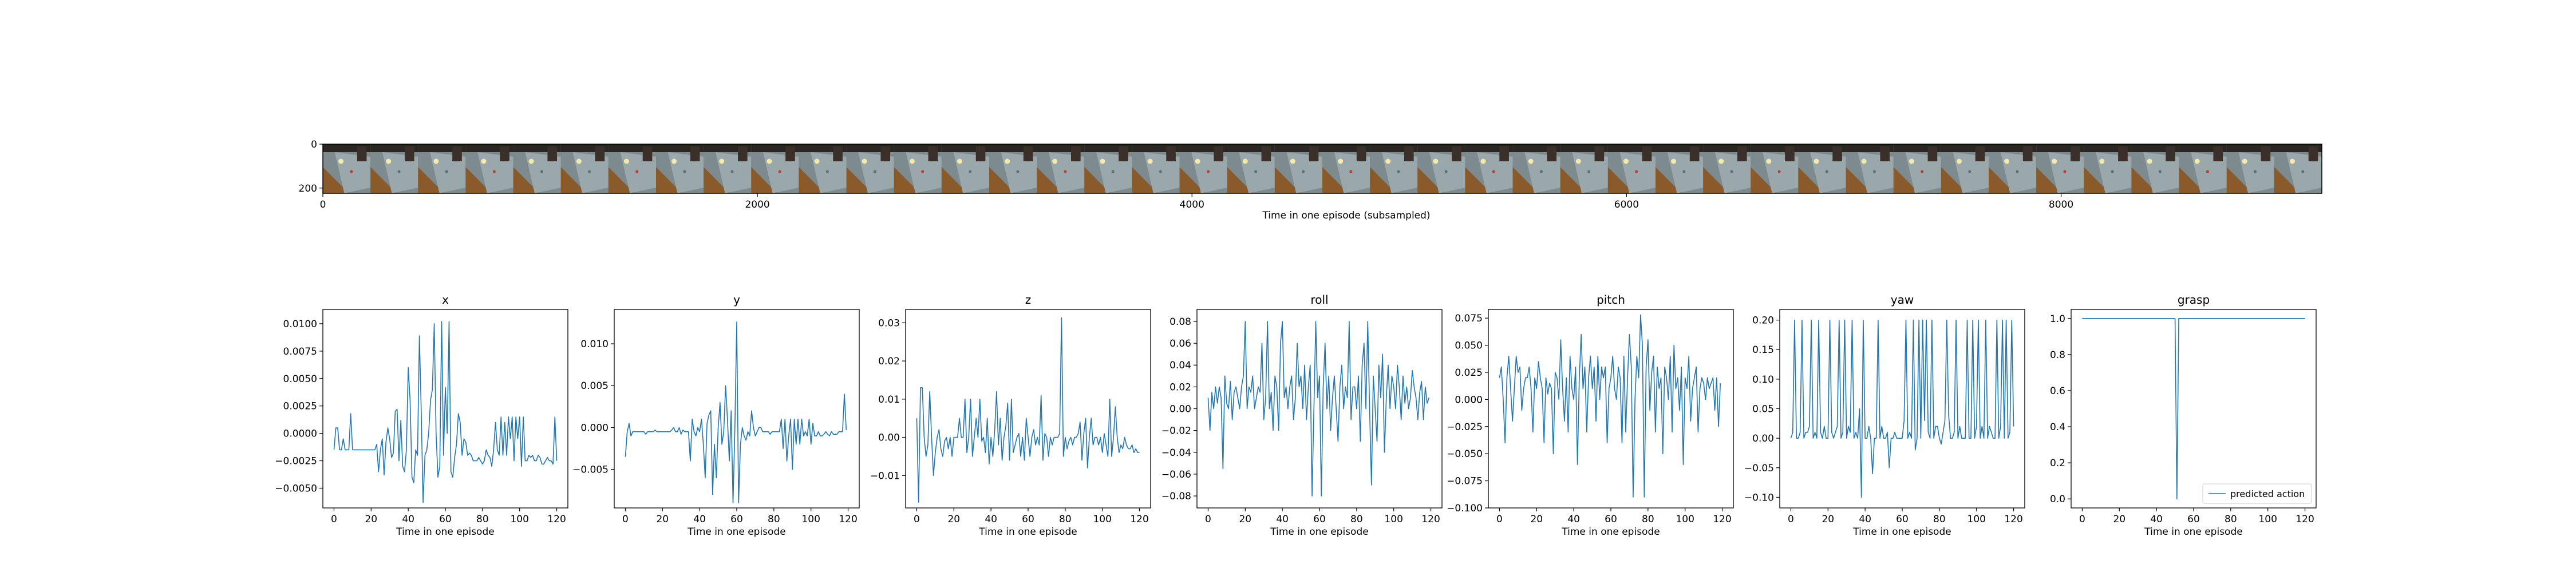 This screenshot has width=2576, height=572. What do you see at coordinates (314, 144) in the screenshot?
I see `filmstrip-ytick-label: 0` at bounding box center [314, 144].